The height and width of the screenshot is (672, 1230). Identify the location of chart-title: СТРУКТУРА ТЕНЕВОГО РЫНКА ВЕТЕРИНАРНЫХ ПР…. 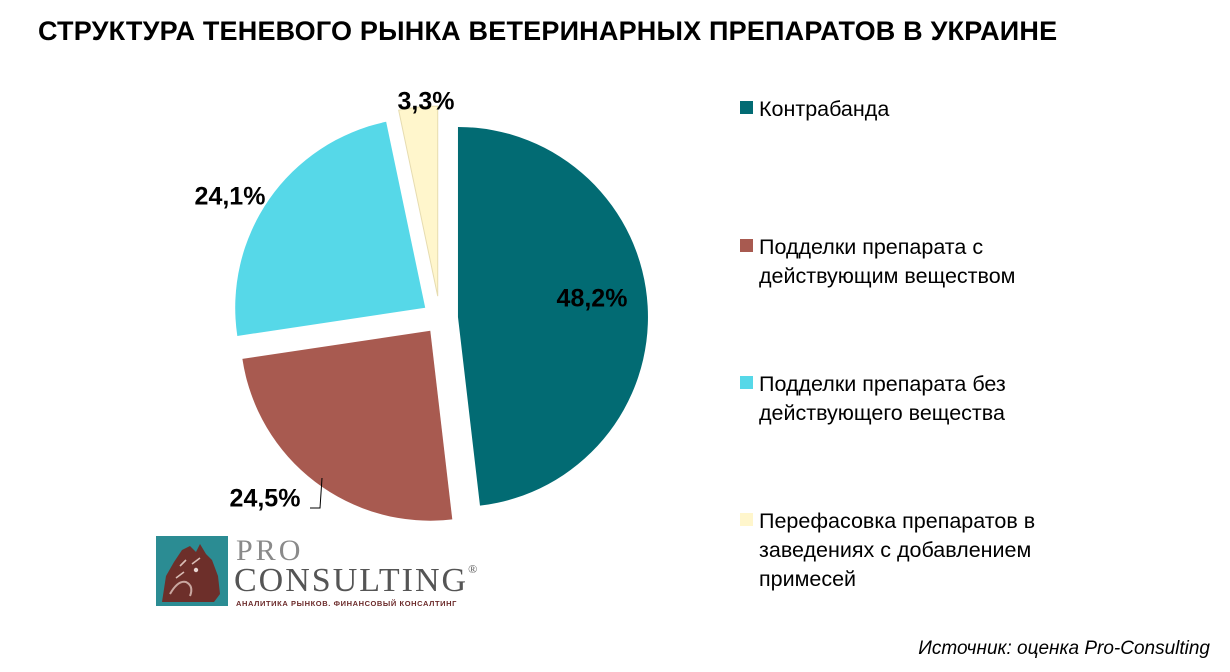
(548, 31).